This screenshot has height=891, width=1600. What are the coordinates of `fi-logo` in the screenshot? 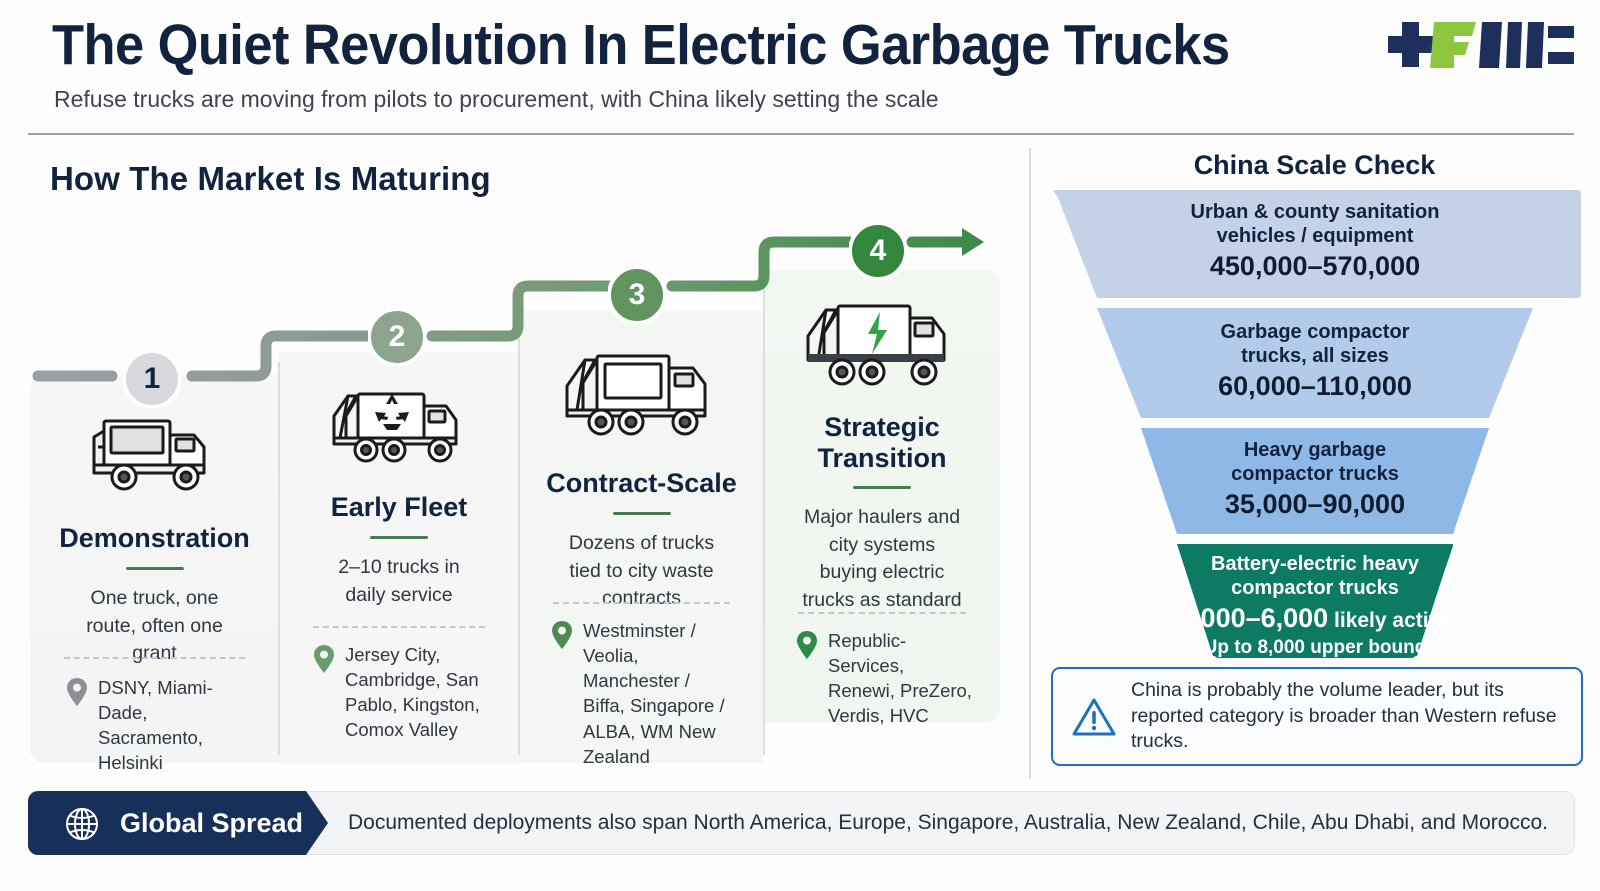 It's located at (1475, 45).